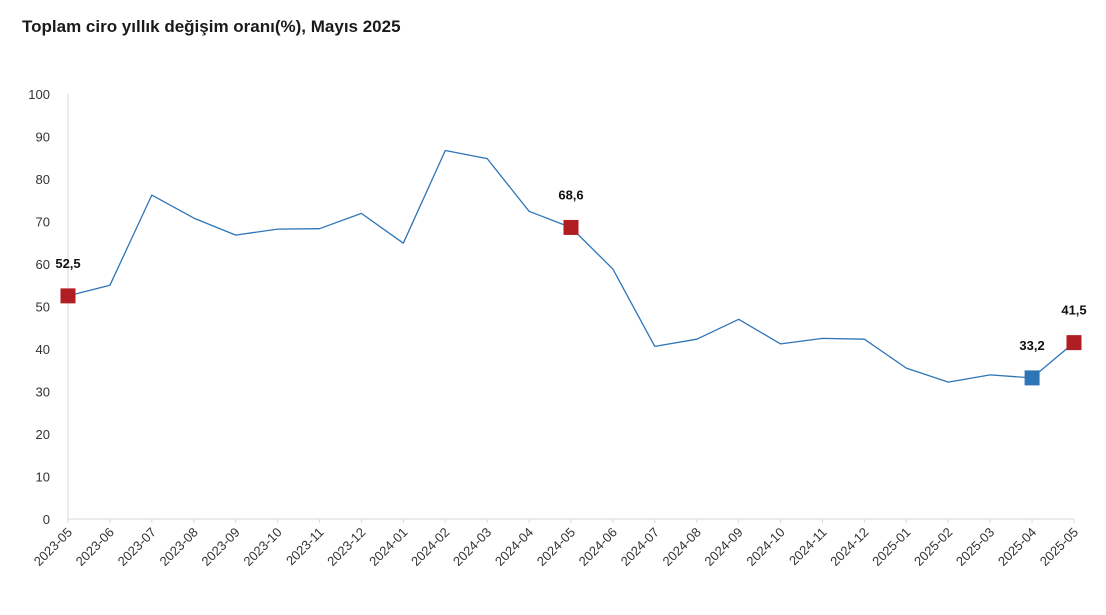 The width and height of the screenshot is (1106, 615). Describe the element at coordinates (43, 307) in the screenshot. I see `y-tick-label: 50` at that location.